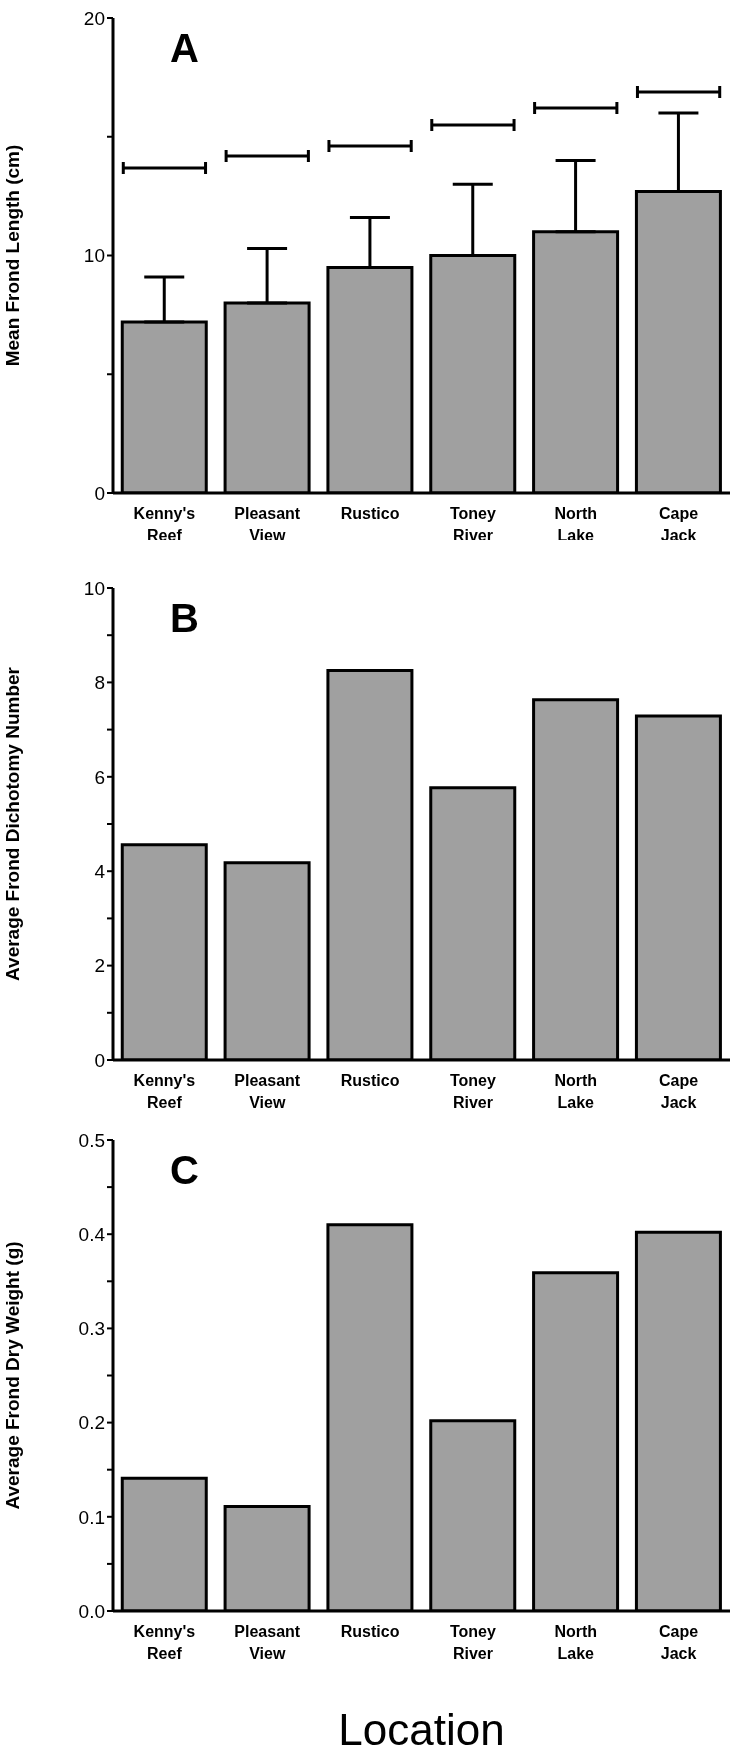 The height and width of the screenshot is (1755, 732). I want to click on y-tick-label: 6, so click(99, 777).